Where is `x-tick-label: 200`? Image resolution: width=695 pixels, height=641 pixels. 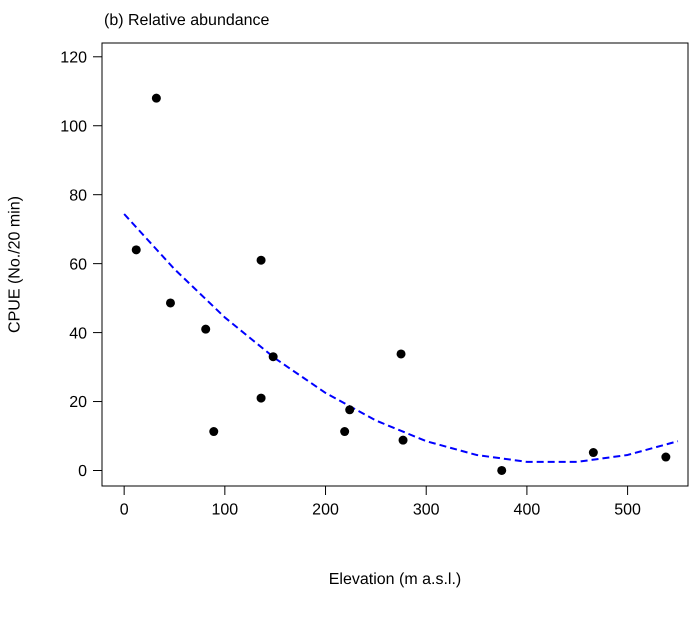
x-tick-label: 200 is located at coordinates (325, 509).